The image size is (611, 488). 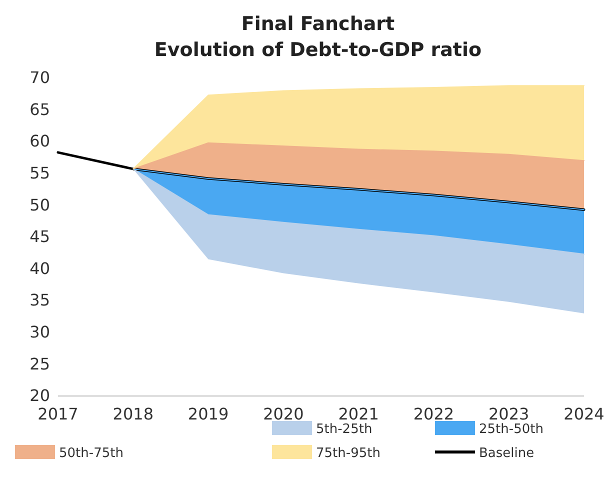 I want to click on legend-label: 50th-75th, so click(x=91, y=453).